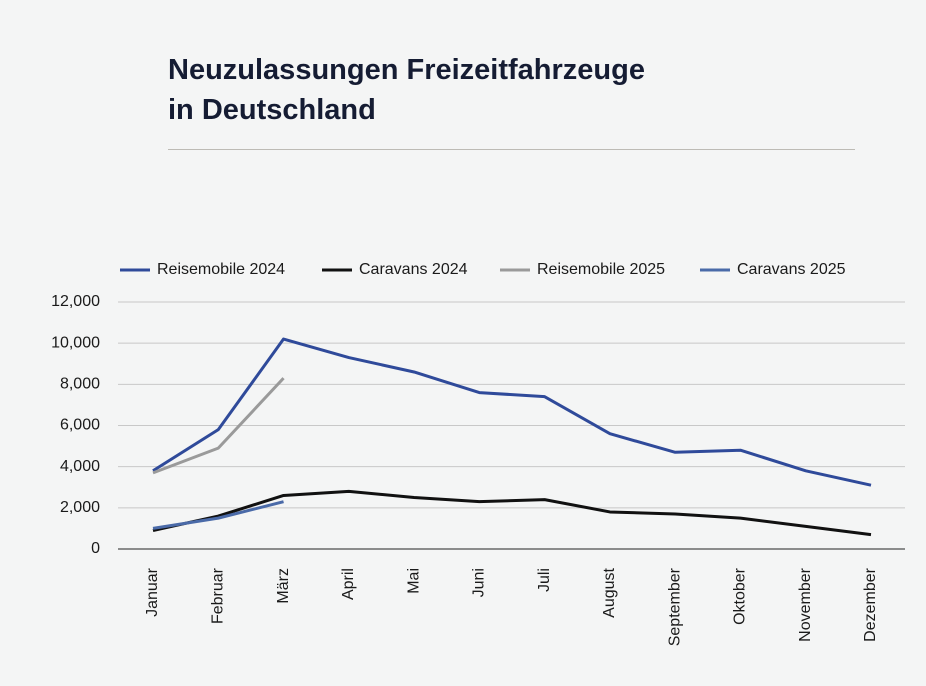 The height and width of the screenshot is (686, 926). I want to click on legend-label: Caravans 2025, so click(791, 269).